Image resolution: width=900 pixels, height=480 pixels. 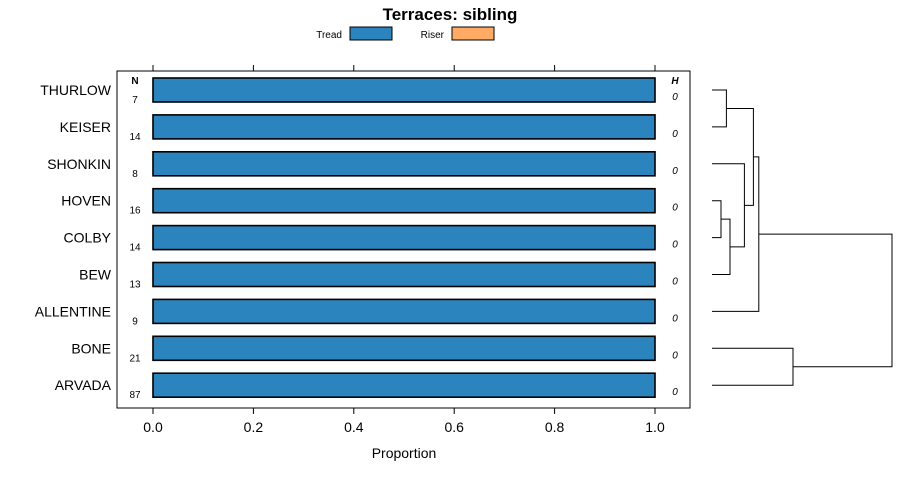 What do you see at coordinates (79, 164) in the screenshot?
I see `category-label: SHONKIN` at bounding box center [79, 164].